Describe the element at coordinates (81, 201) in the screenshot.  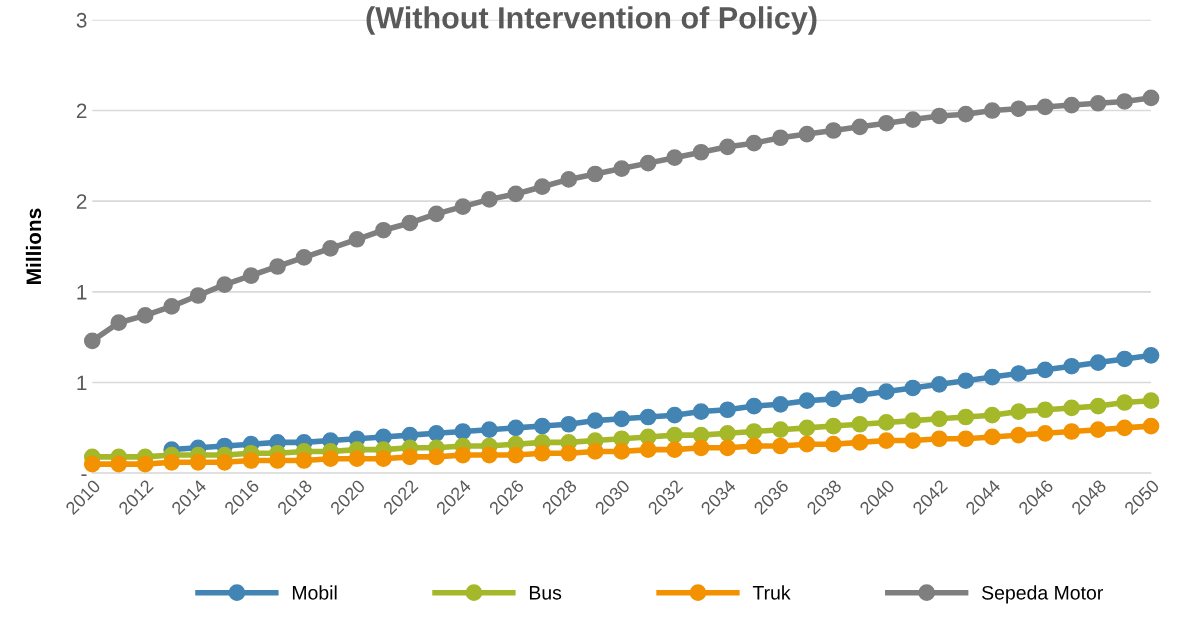
I see `y-tick-label: 2` at that location.